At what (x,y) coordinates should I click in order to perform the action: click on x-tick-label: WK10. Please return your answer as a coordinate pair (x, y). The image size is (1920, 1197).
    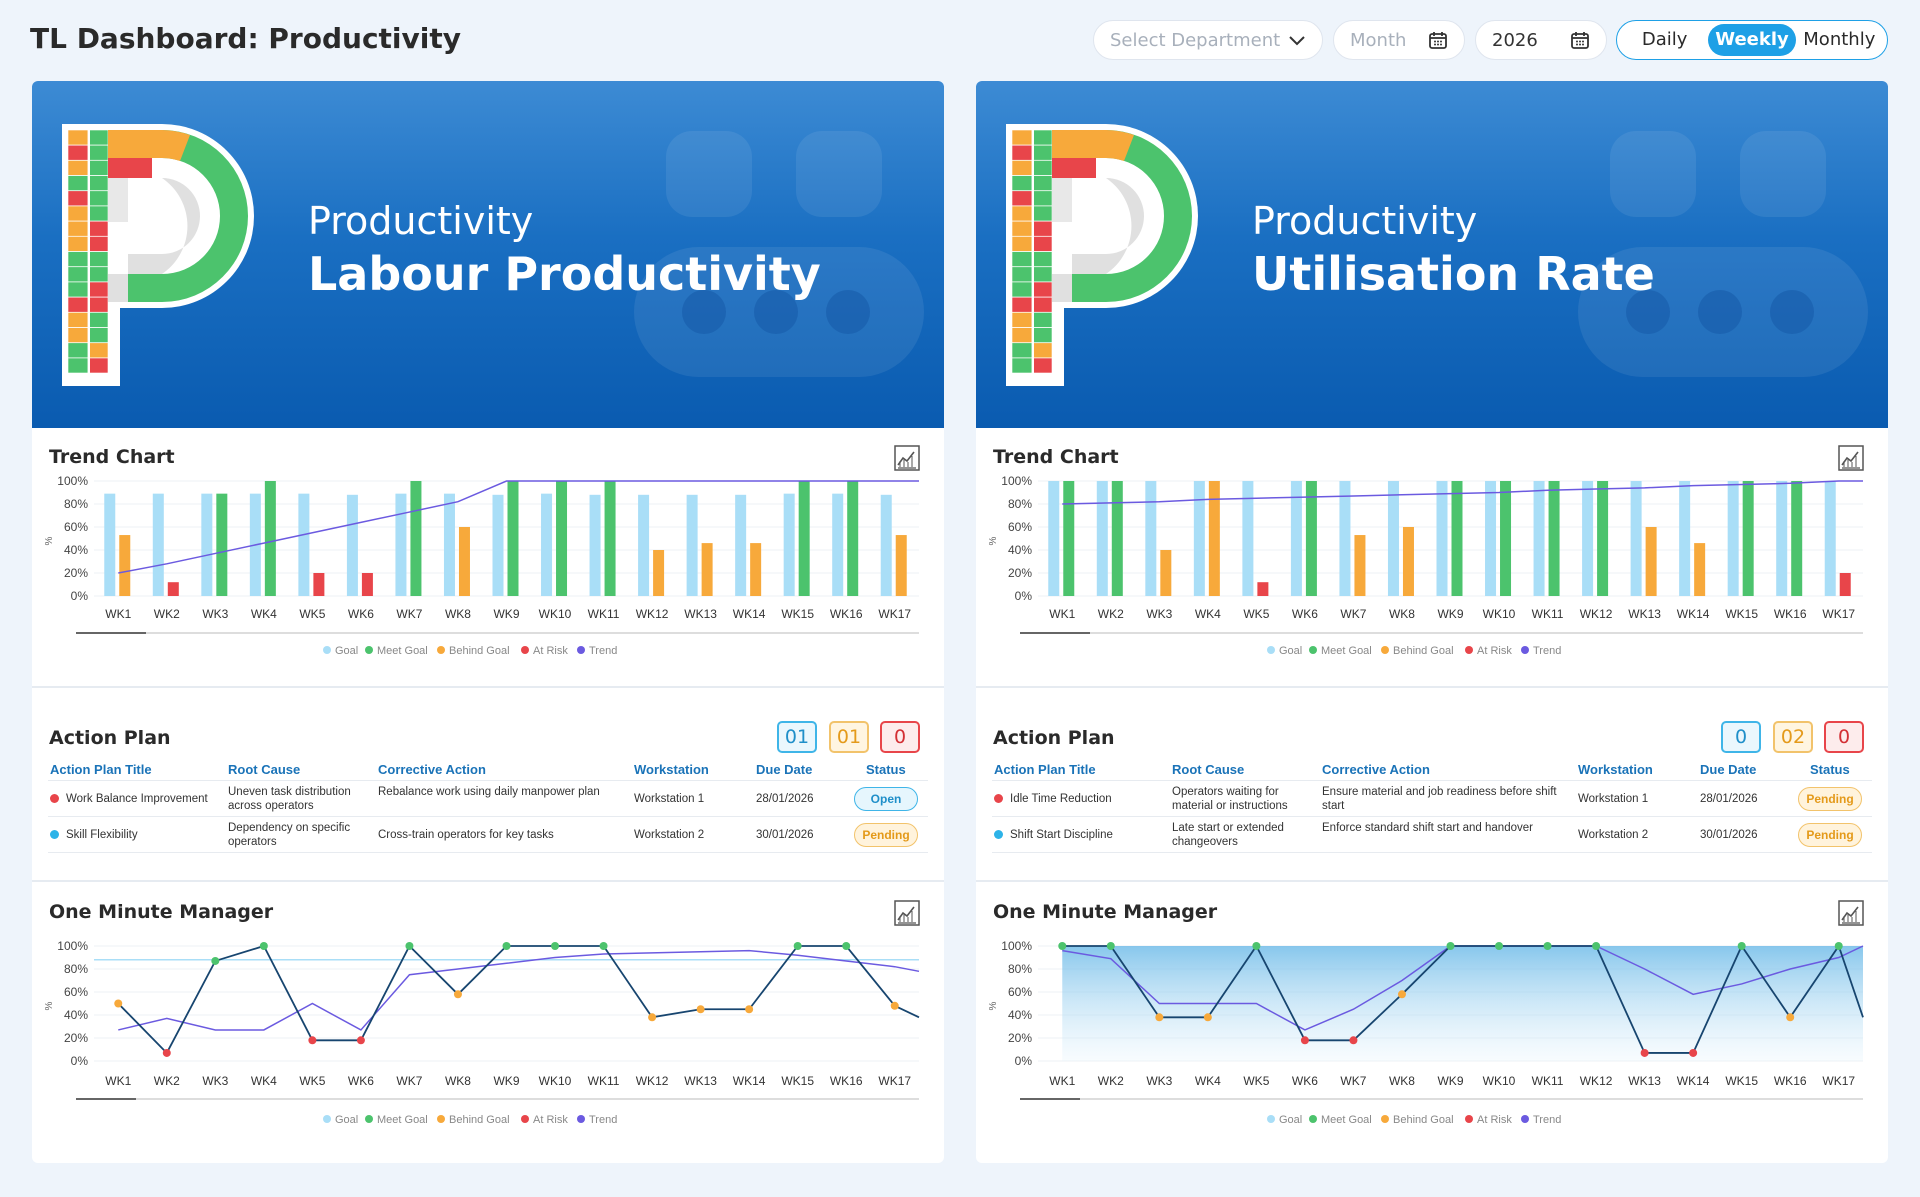
    Looking at the image, I should click on (1499, 614).